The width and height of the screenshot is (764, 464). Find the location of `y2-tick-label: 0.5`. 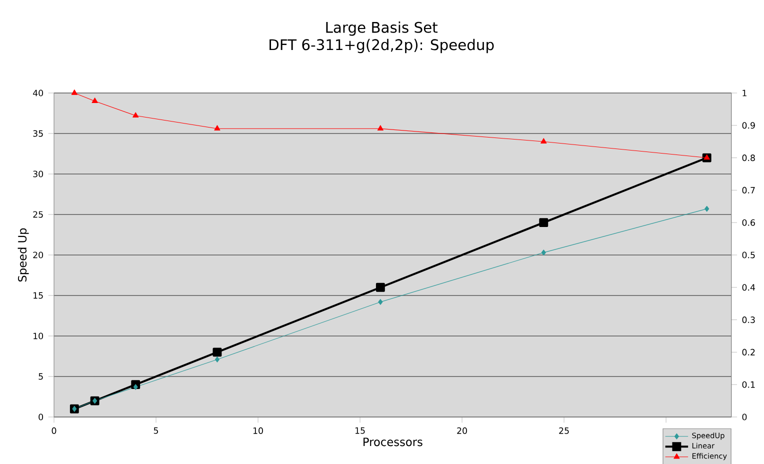

y2-tick-label: 0.5 is located at coordinates (748, 255).